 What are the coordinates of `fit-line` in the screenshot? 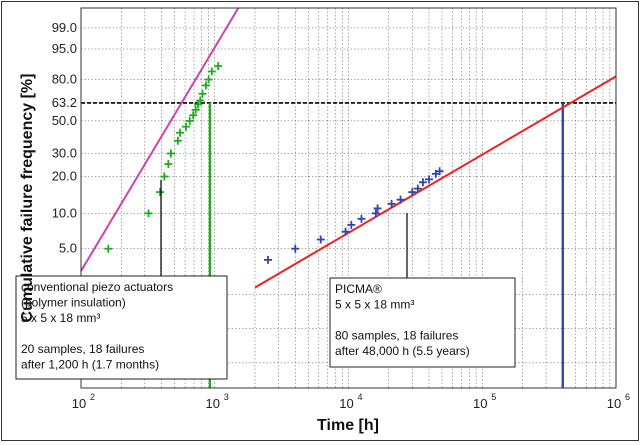 It's located at (160, 139).